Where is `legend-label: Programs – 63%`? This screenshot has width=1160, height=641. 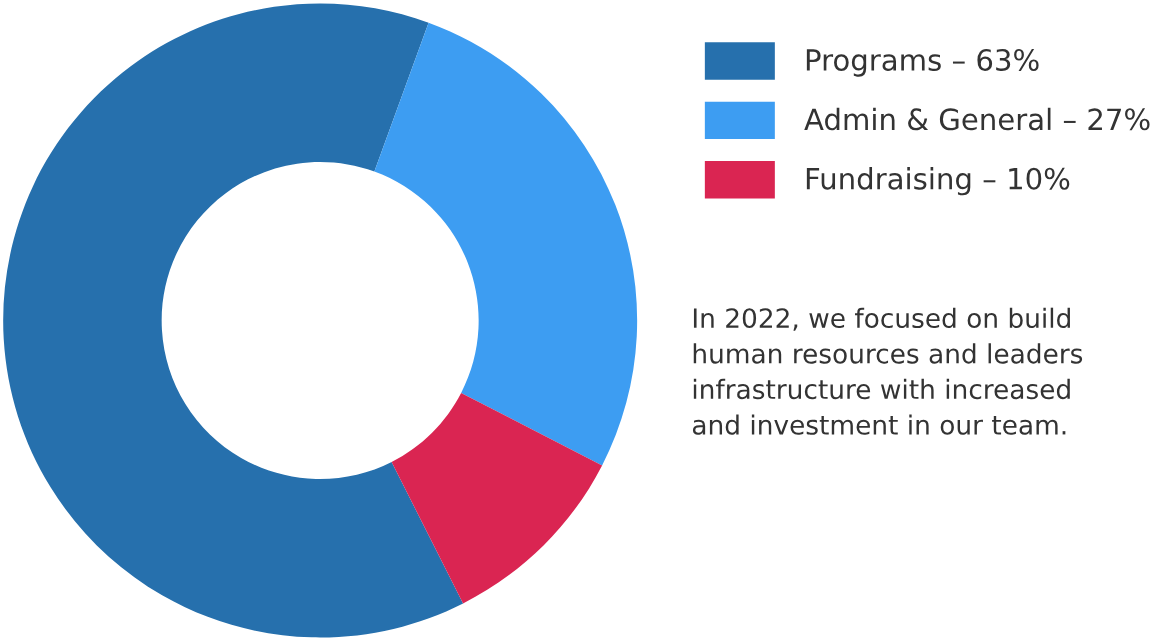
legend-label: Programs – 63% is located at coordinates (922, 62).